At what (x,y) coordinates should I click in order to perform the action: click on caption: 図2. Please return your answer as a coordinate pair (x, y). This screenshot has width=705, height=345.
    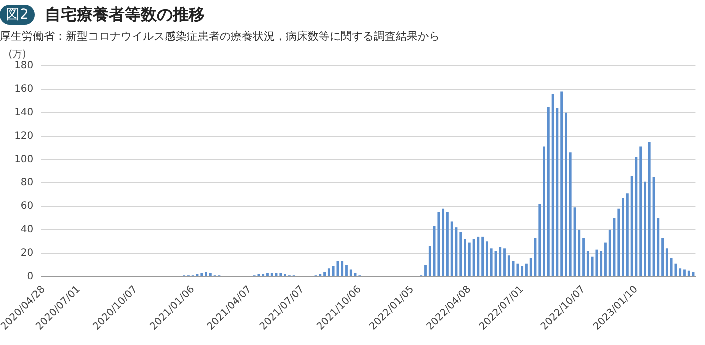
    Looking at the image, I should click on (17, 15).